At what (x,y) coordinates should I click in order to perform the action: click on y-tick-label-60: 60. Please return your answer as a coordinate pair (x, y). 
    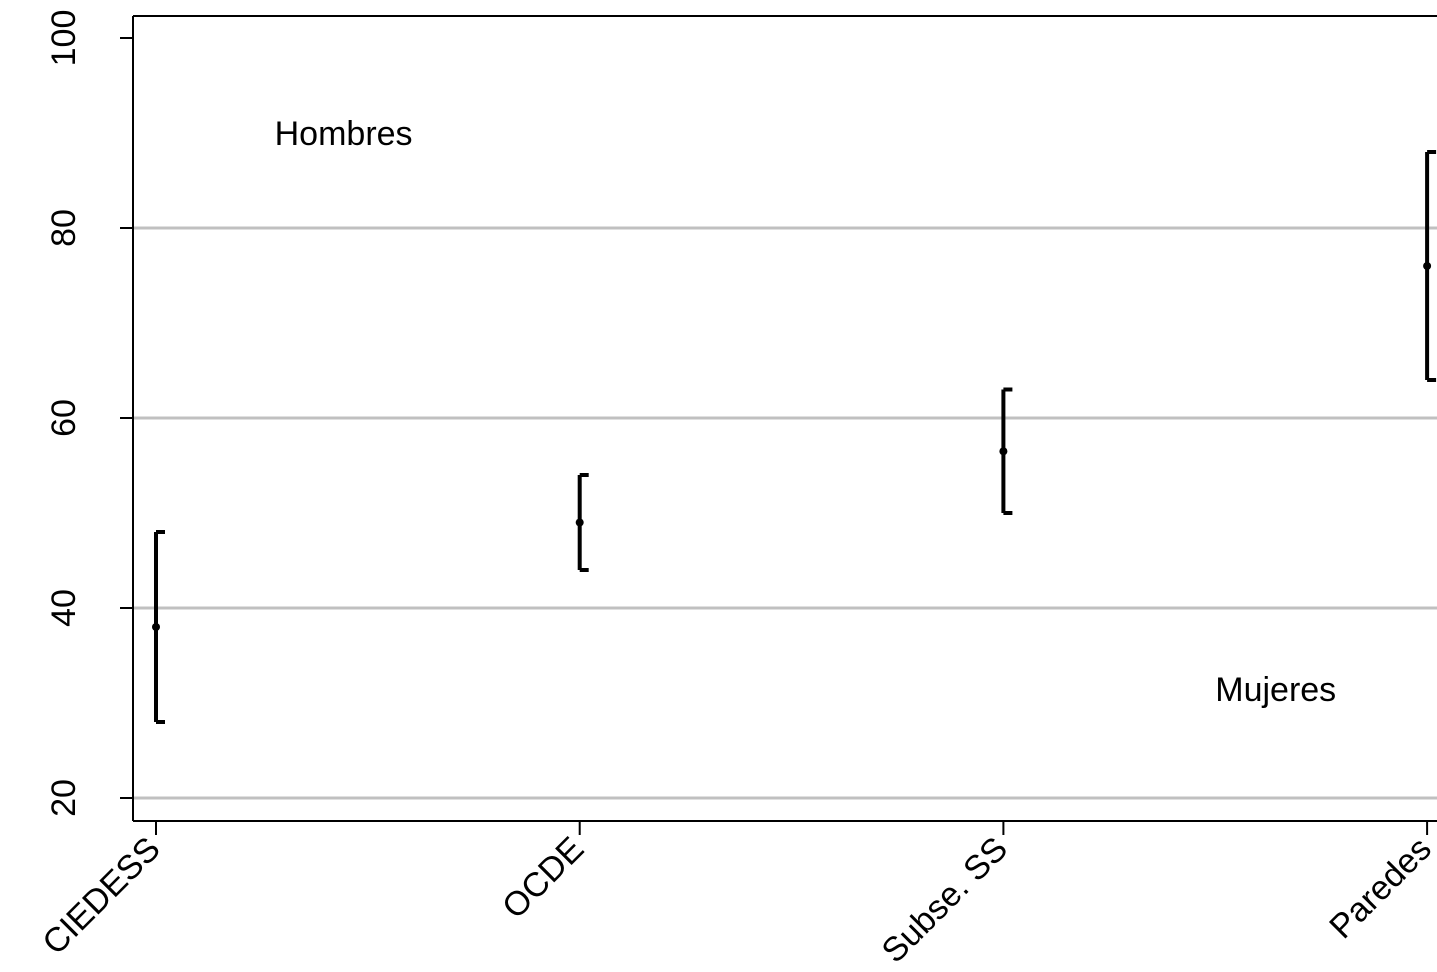
    Looking at the image, I should click on (64, 418).